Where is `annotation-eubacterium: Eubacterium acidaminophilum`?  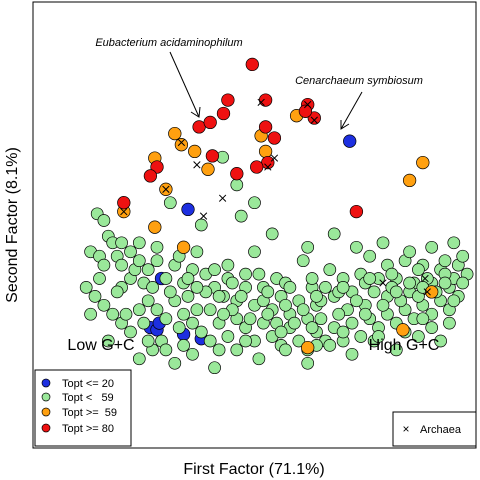
annotation-eubacterium: Eubacterium acidaminophilum is located at coordinates (168, 43).